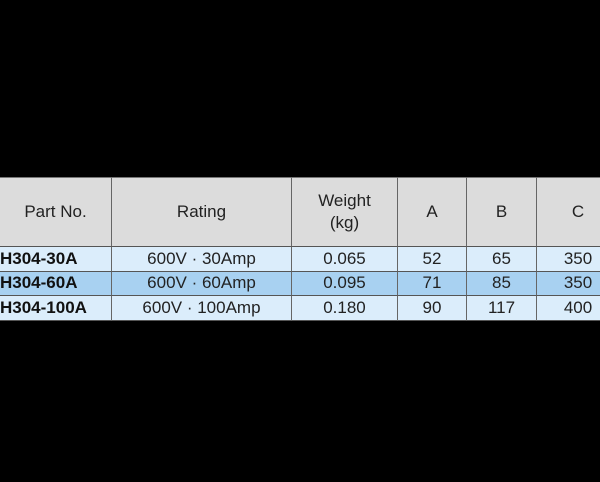 The image size is (600, 482). What do you see at coordinates (568, 308) in the screenshot?
I see `table-cell: 400` at bounding box center [568, 308].